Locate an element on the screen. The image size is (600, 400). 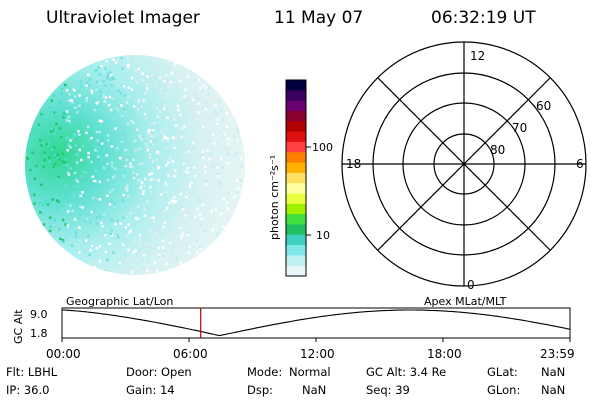
timeline-ylabel: GC Alt is located at coordinates (18, 326).